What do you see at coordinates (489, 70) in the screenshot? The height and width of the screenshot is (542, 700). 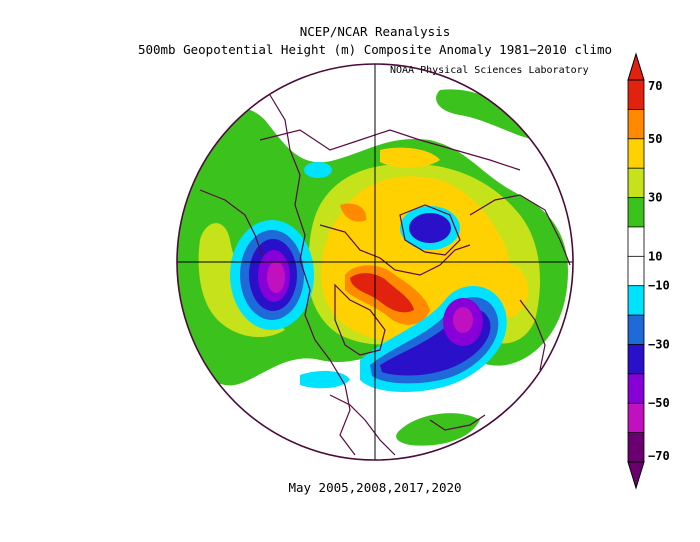 I see `credit-label: NOAA Physical Sciences Laboratory` at bounding box center [489, 70].